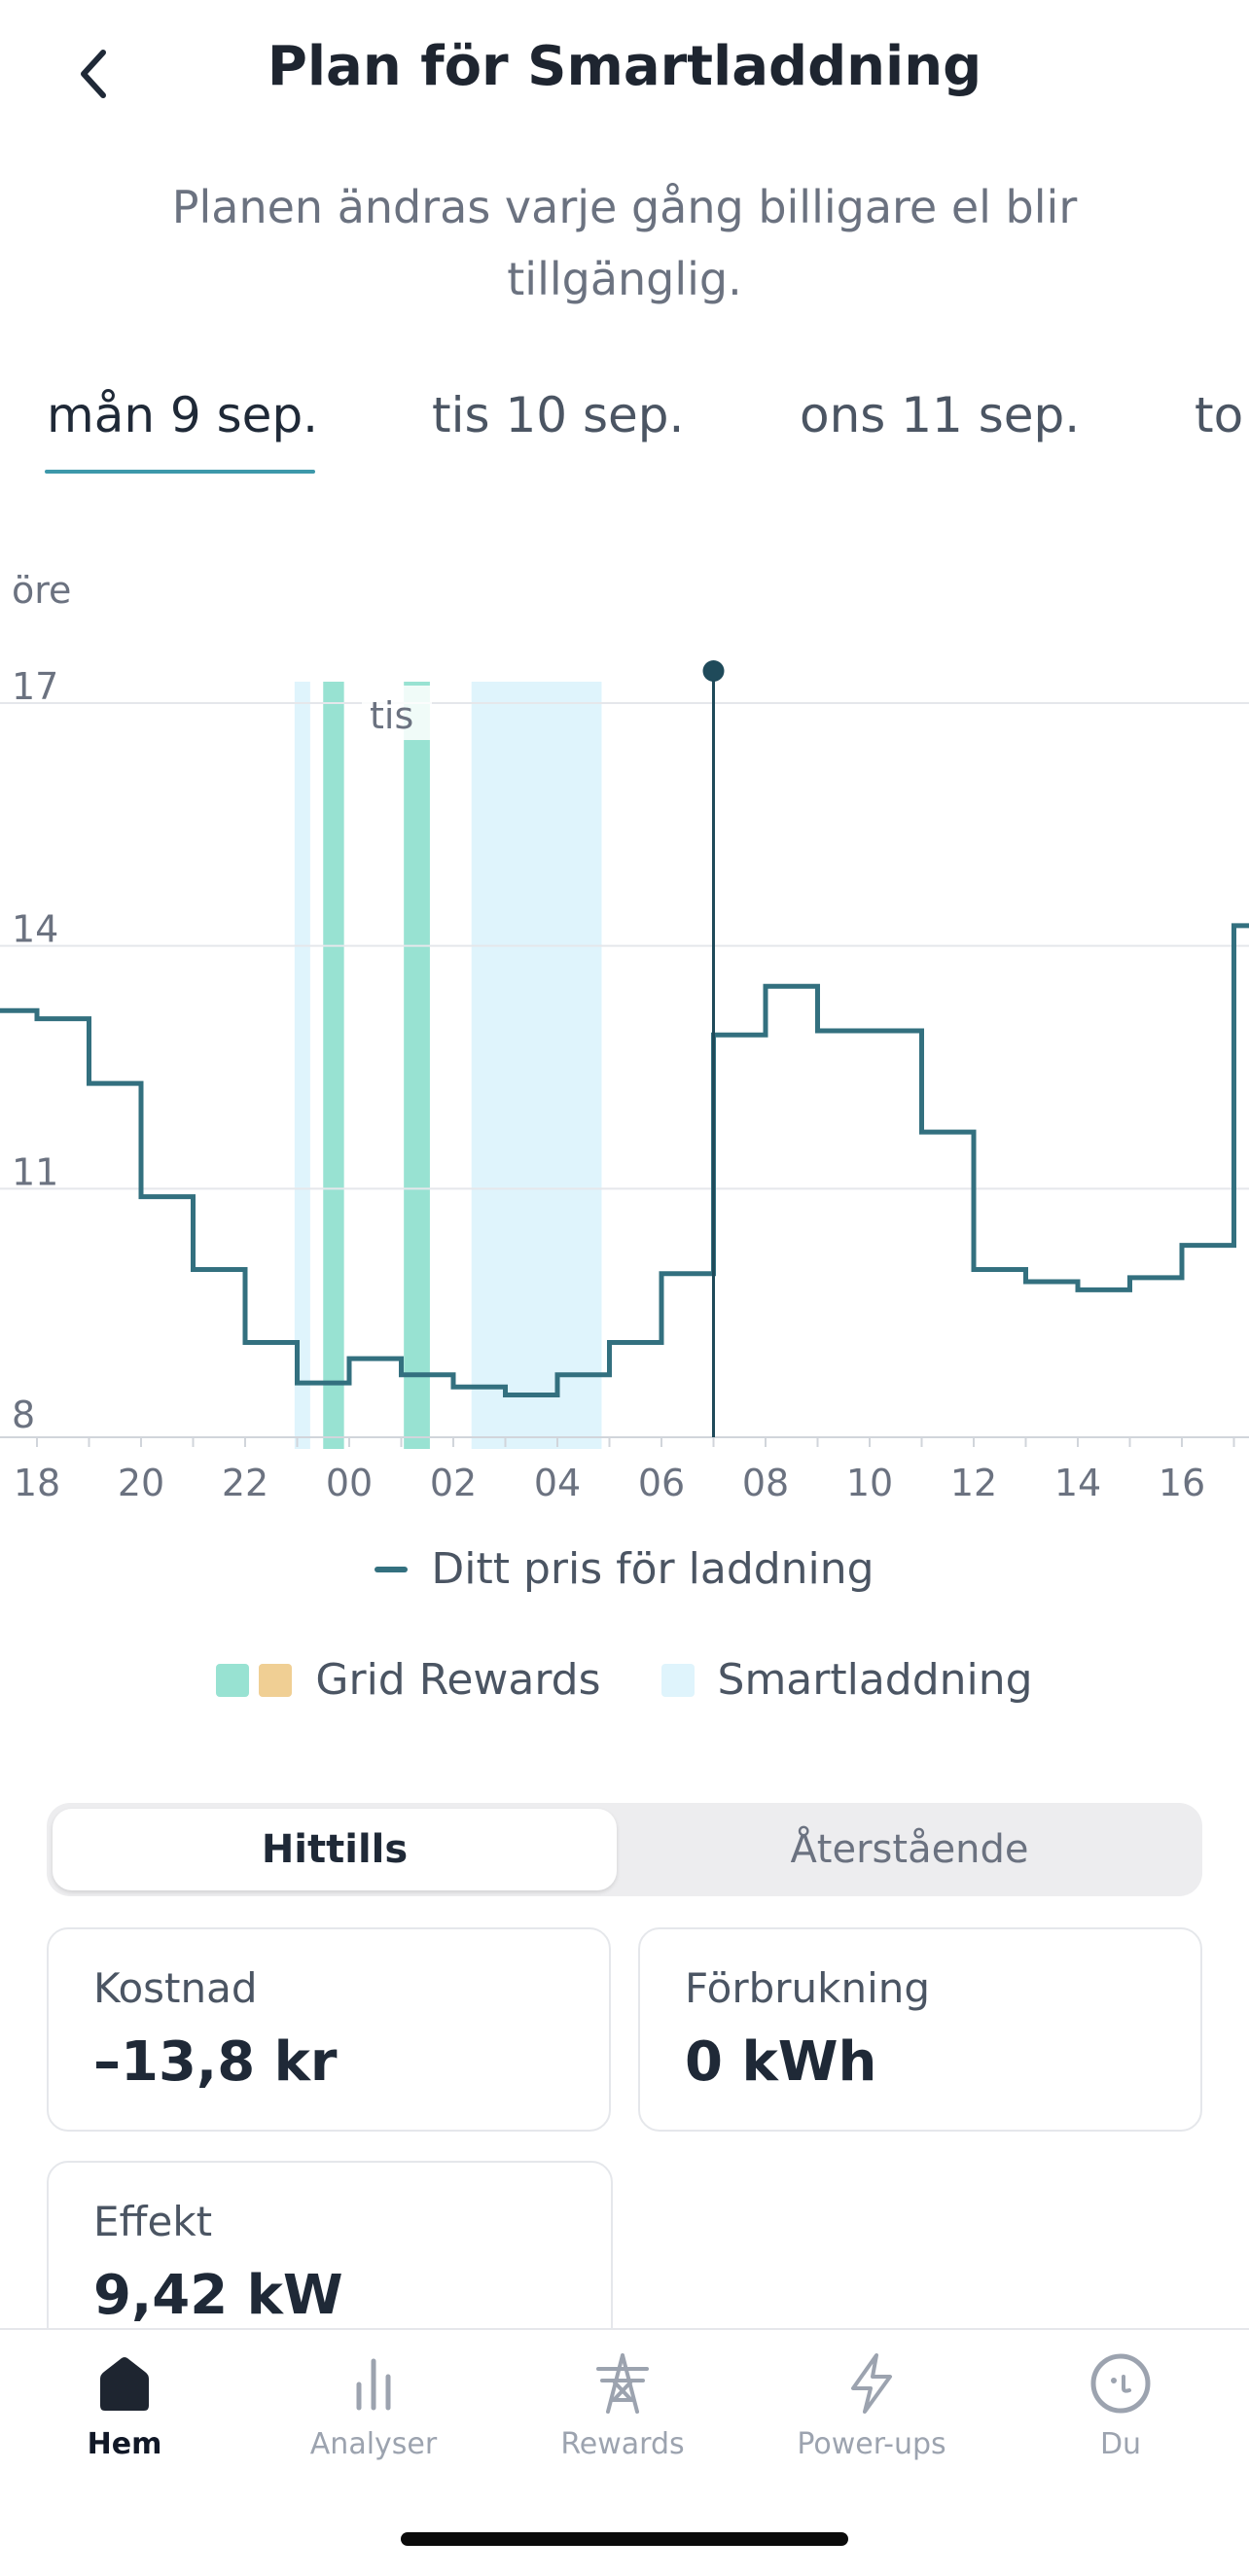 Image resolution: width=1249 pixels, height=2576 pixels. Describe the element at coordinates (373, 2422) in the screenshot. I see `nav-analyser: Analyser` at that location.